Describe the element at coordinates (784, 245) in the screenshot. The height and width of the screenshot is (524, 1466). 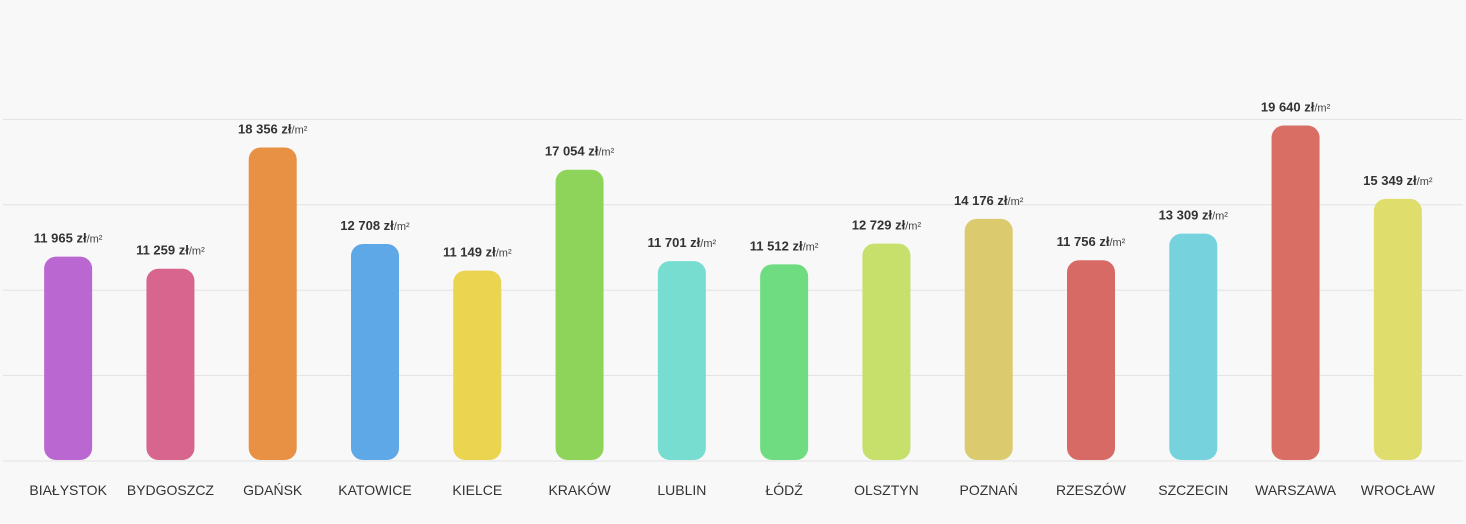
I see `value-label: 11 512 zł/m²` at that location.